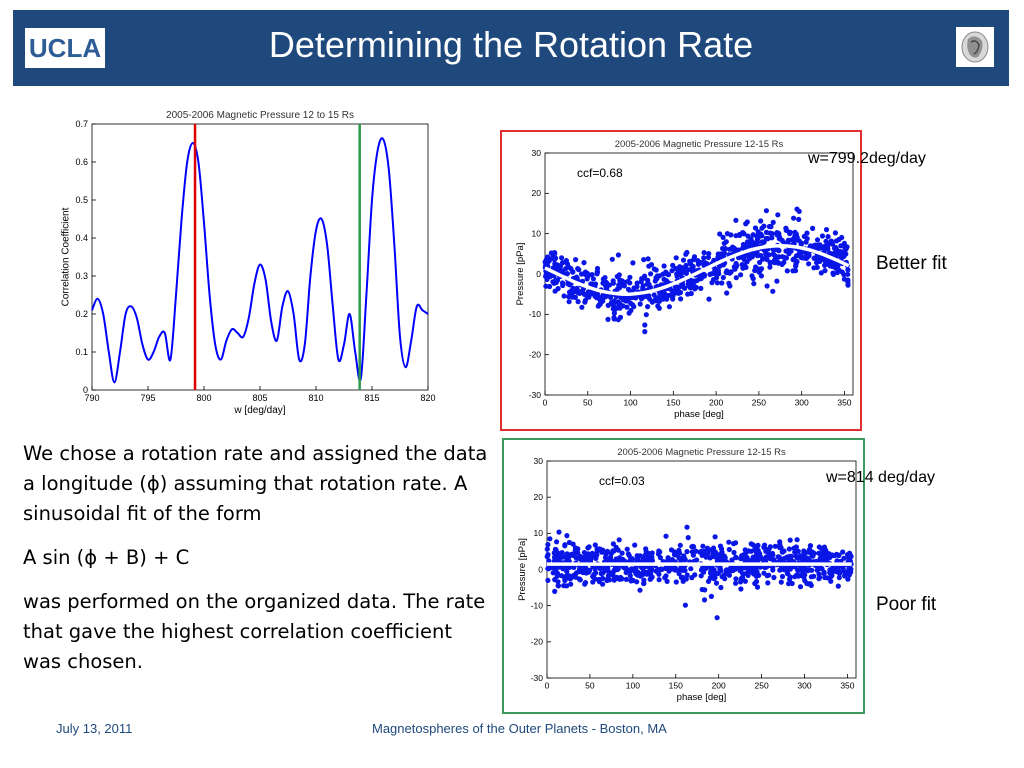 Image resolution: width=1024 pixels, height=768 pixels. I want to click on ccf-annotation: ccf=0.03, so click(622, 481).